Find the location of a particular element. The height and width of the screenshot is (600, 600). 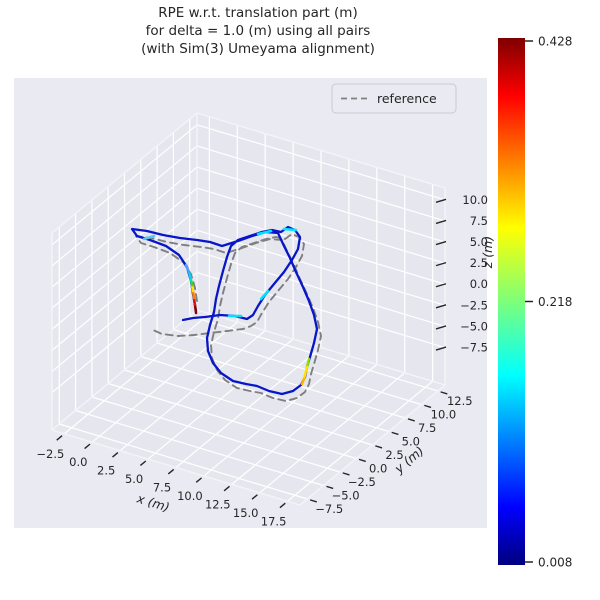

y-tick-label: 7.5 is located at coordinates (427, 428).